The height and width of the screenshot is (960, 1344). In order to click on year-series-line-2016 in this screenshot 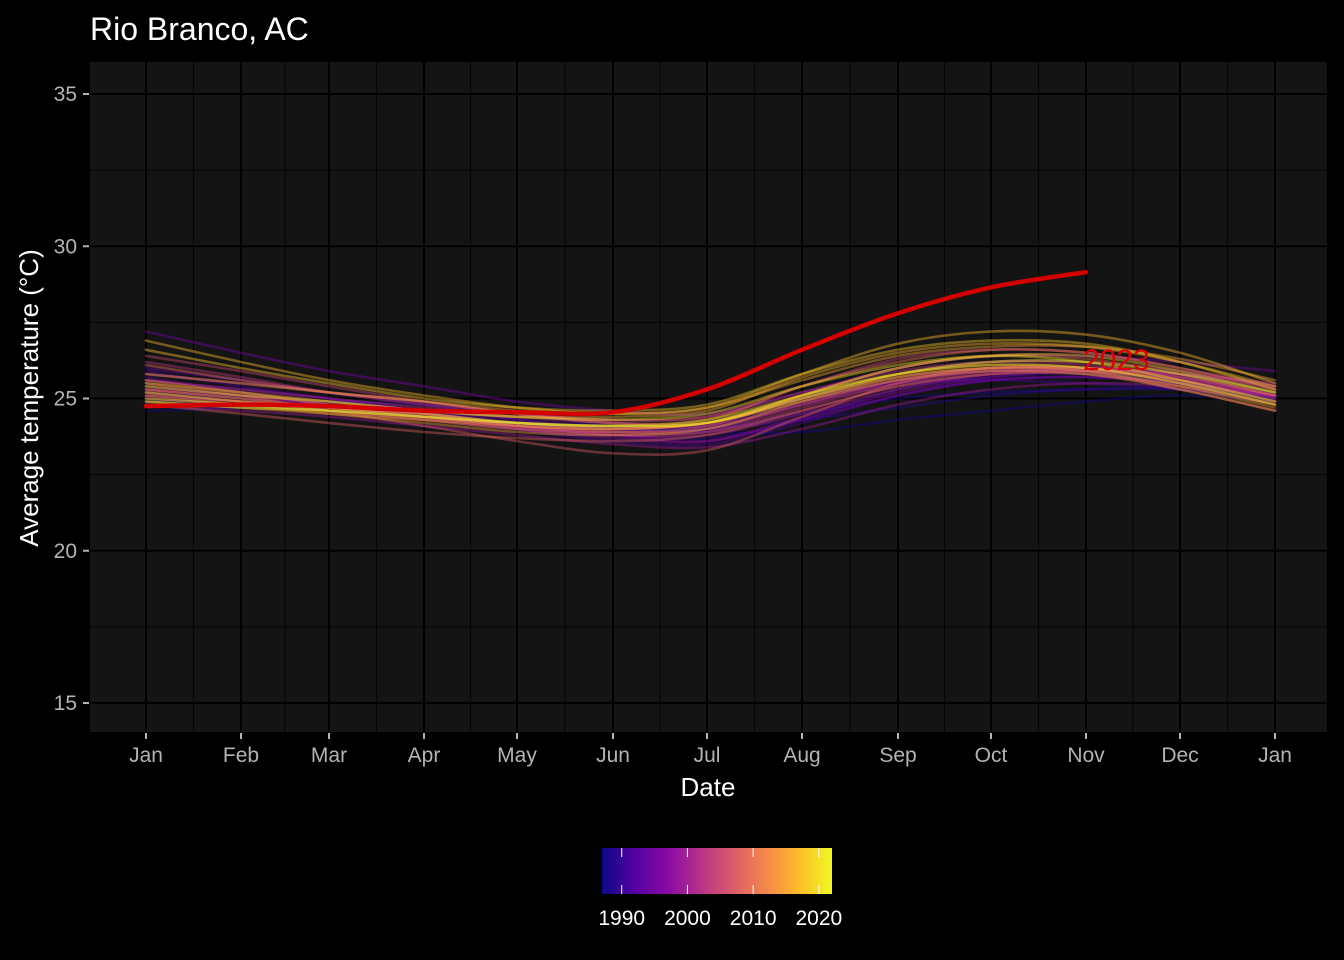, I will do `click(710, 380)`.